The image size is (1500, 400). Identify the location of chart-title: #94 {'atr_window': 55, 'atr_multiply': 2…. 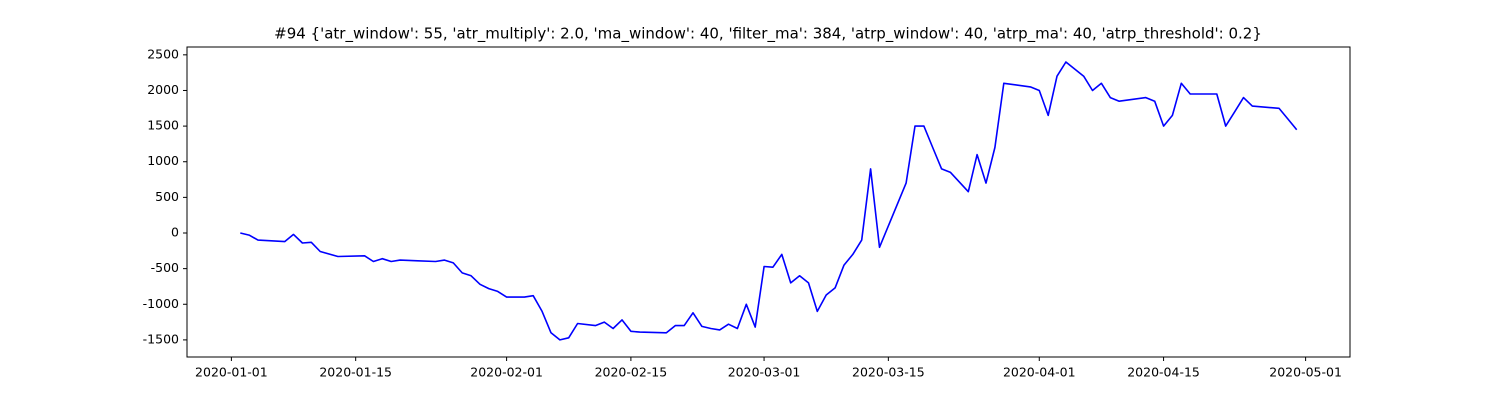
(768, 34).